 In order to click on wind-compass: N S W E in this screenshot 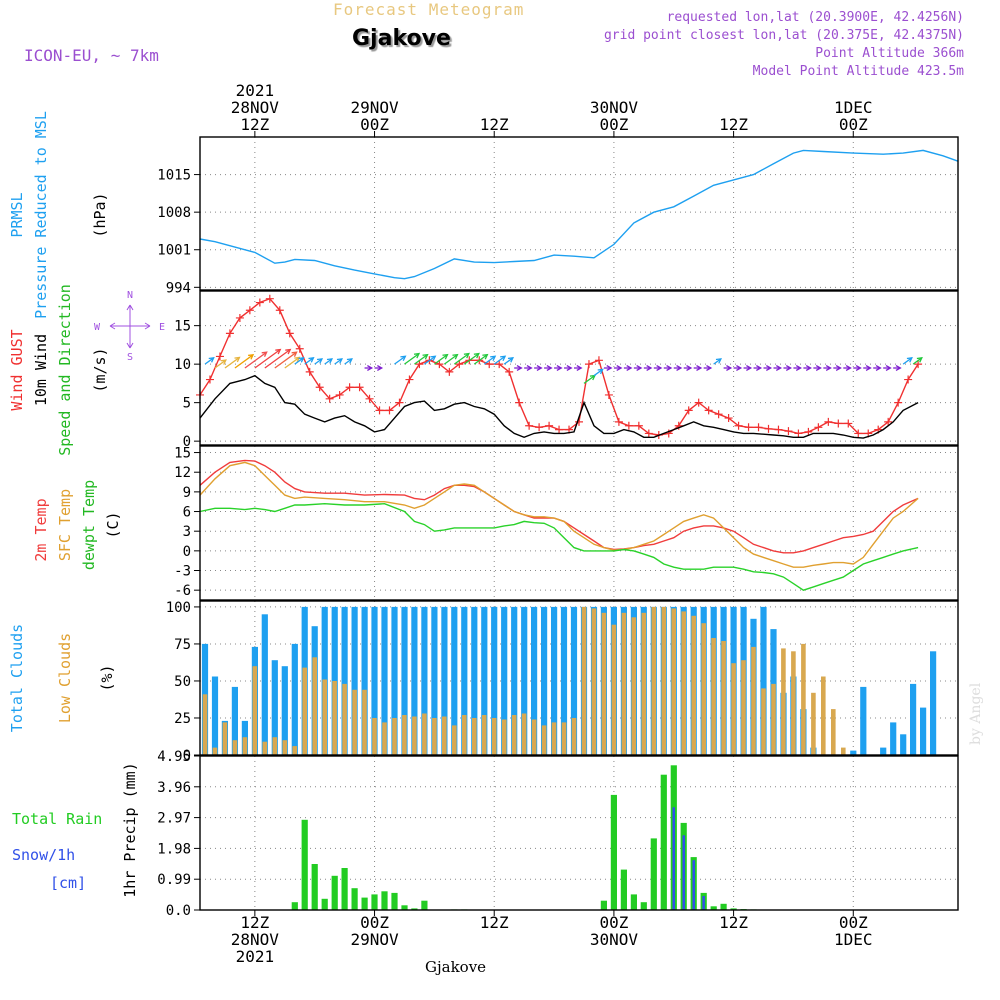, I will do `click(129, 326)`.